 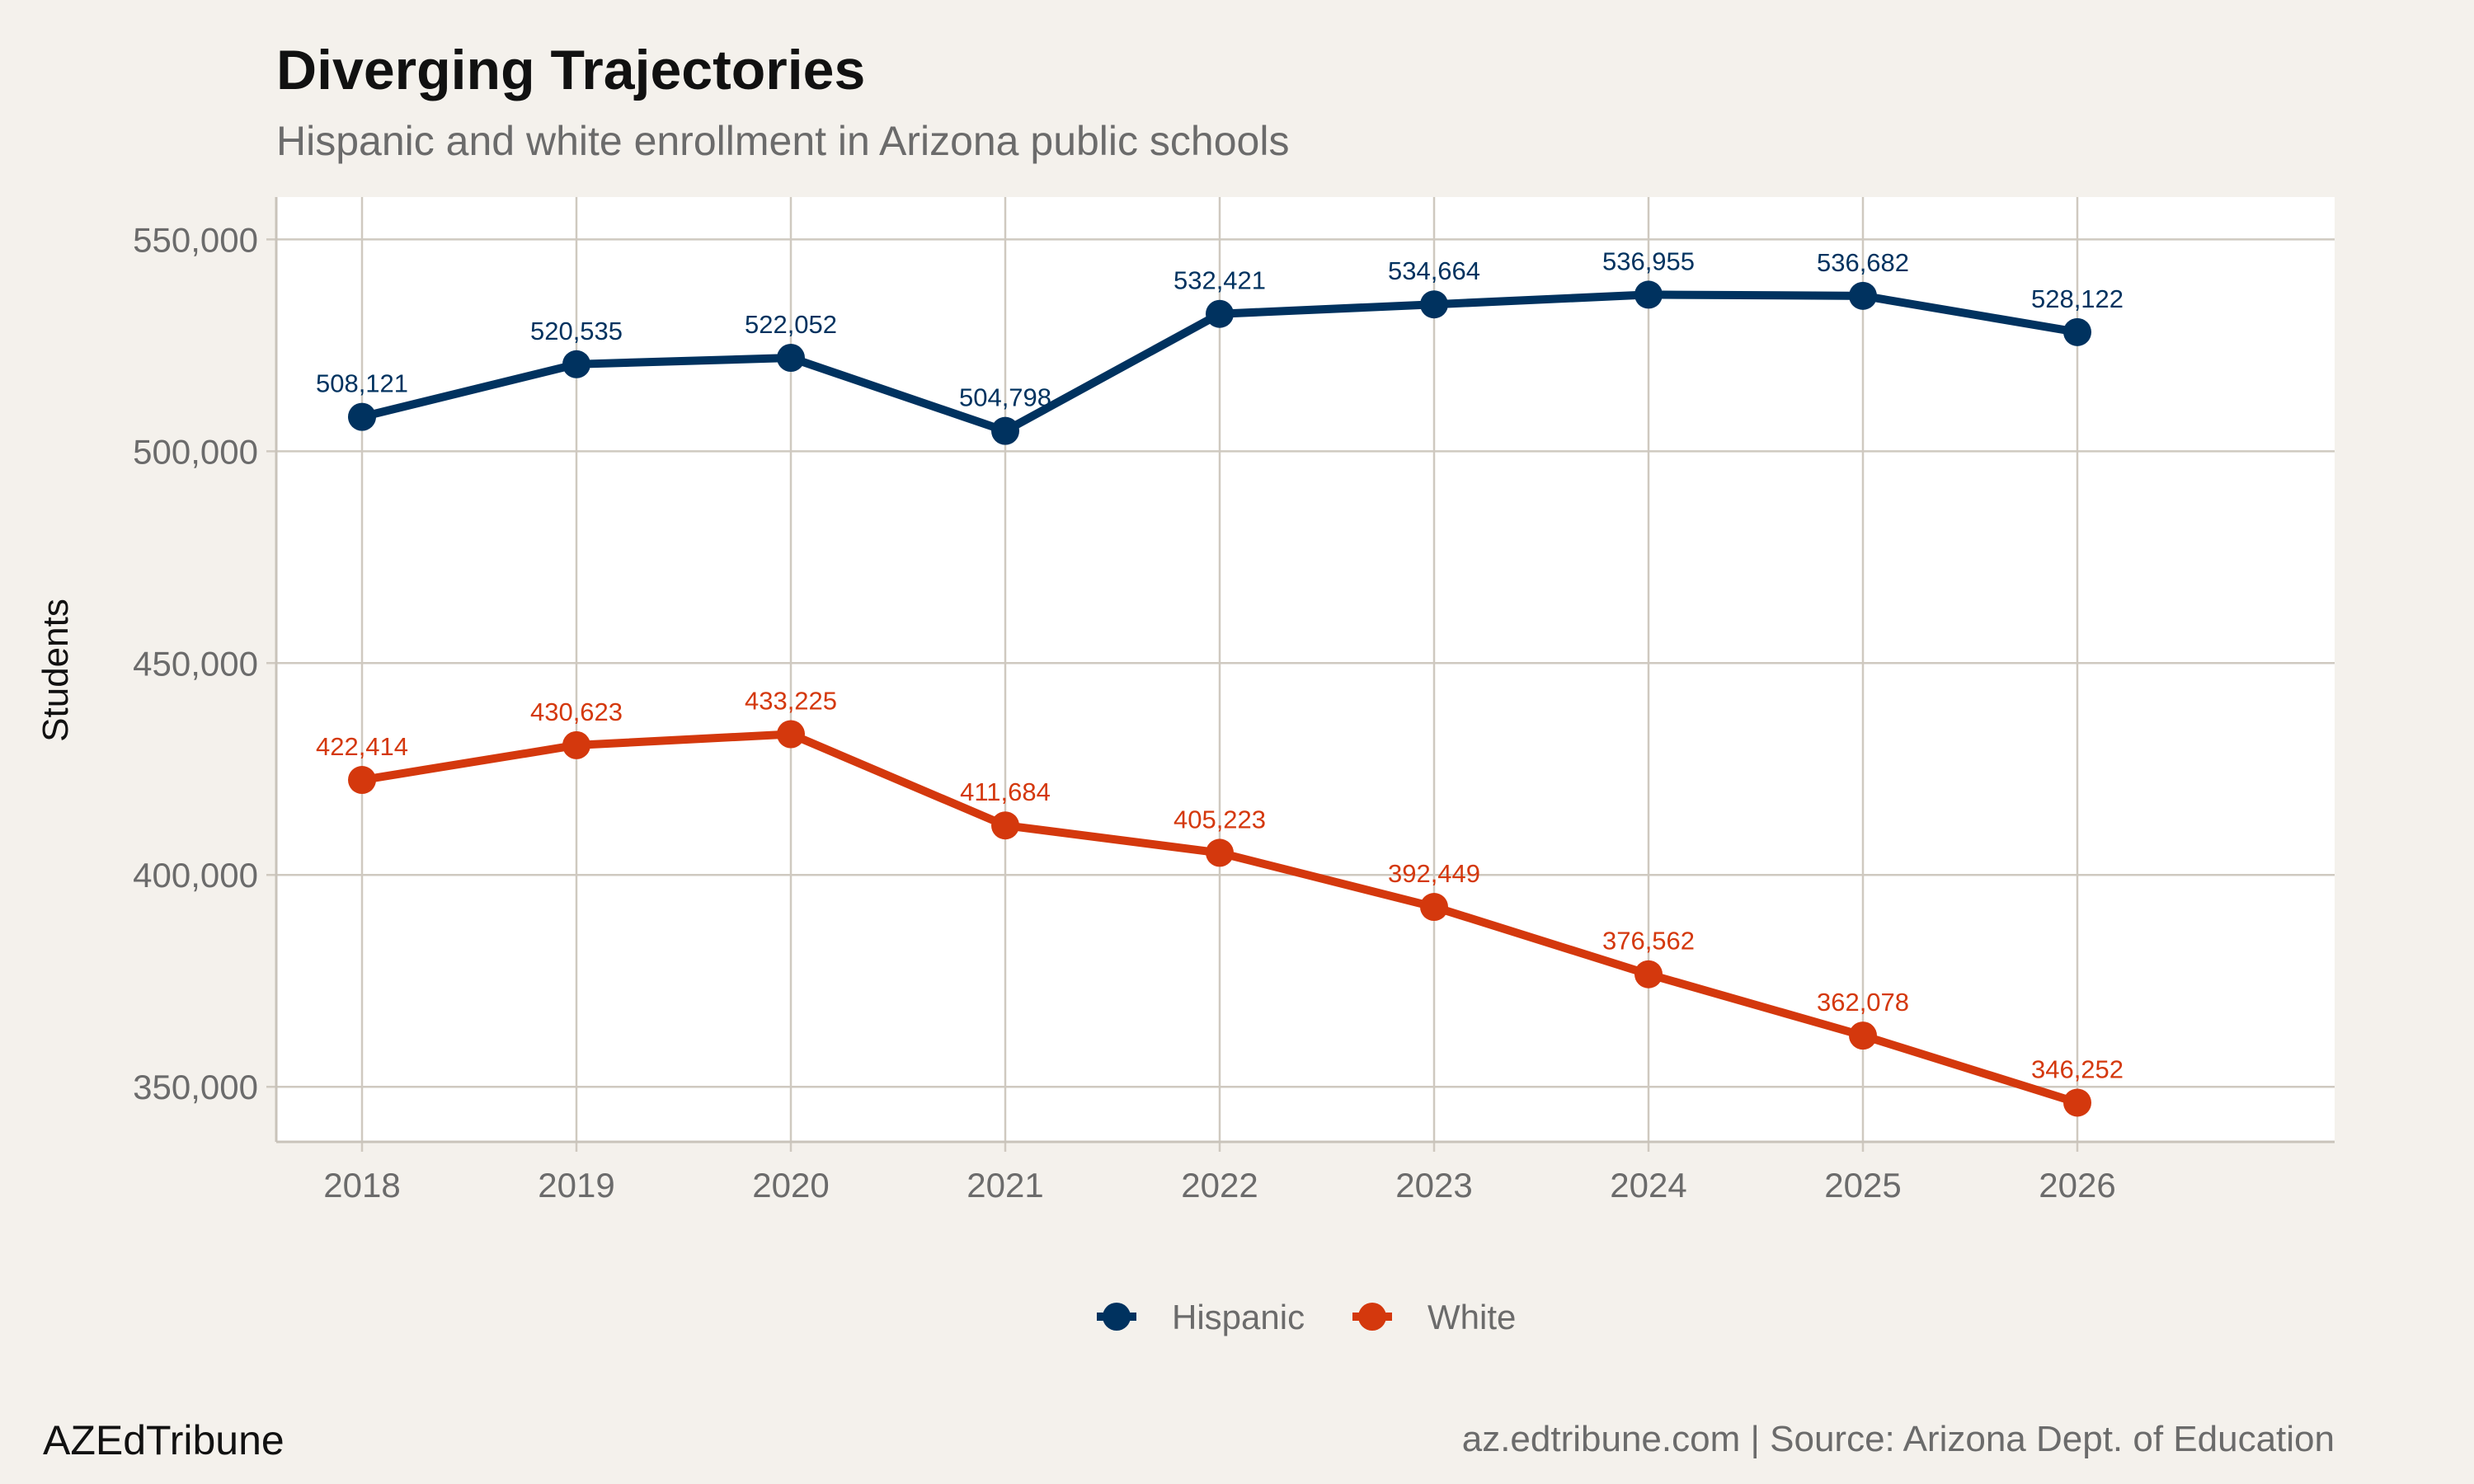 What do you see at coordinates (164, 1440) in the screenshot?
I see `footer-brand: AZEdTribune` at bounding box center [164, 1440].